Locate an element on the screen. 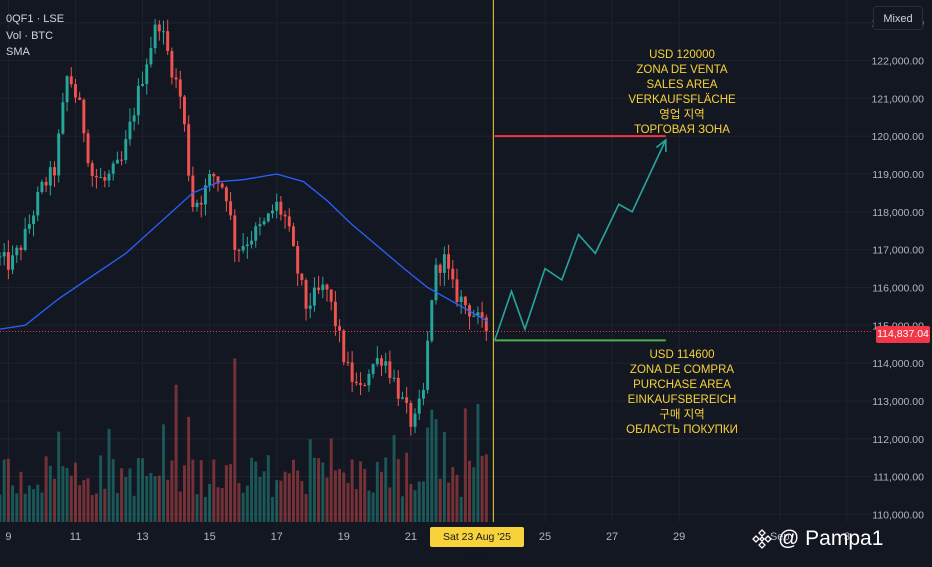 The height and width of the screenshot is (567, 932). volume-label: Vol · BTC is located at coordinates (30, 35).